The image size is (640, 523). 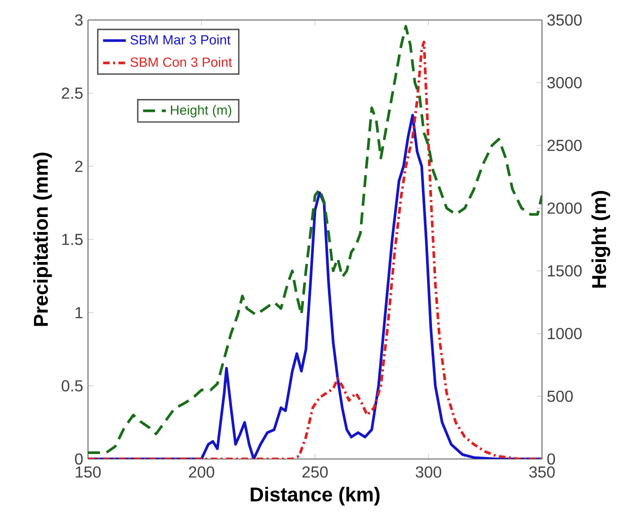 I want to click on x-axis-title: Distance (km), so click(x=315, y=496).